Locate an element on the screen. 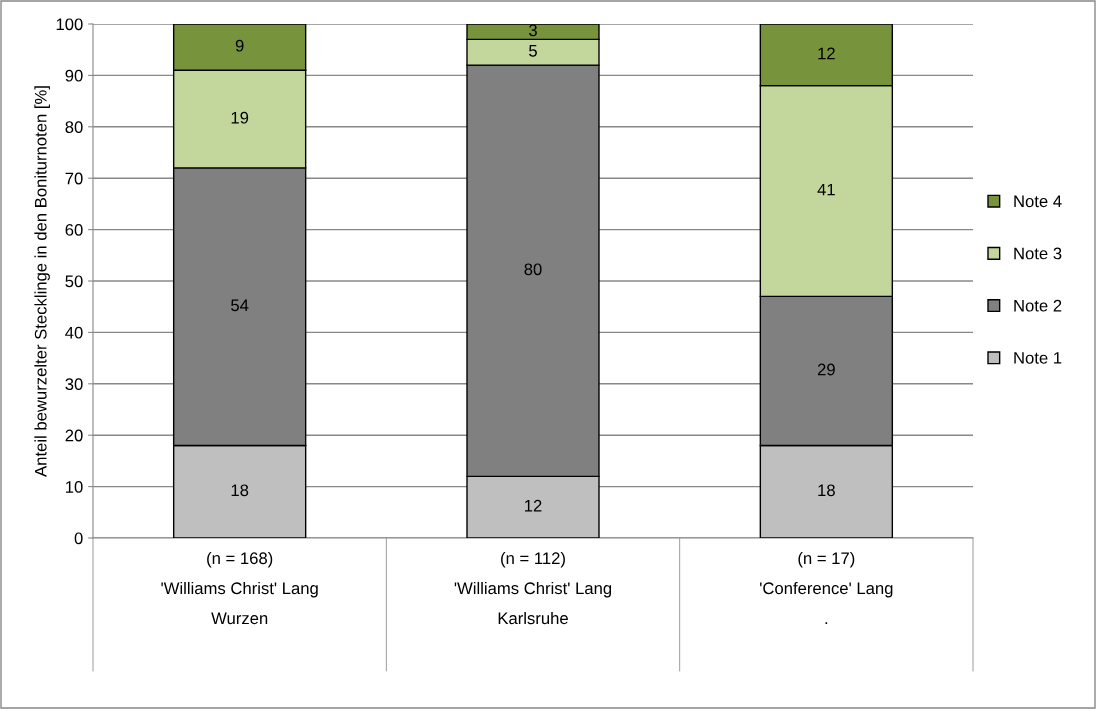  category-label: (n = 17) 'Conference' Lang . is located at coordinates (826, 588).